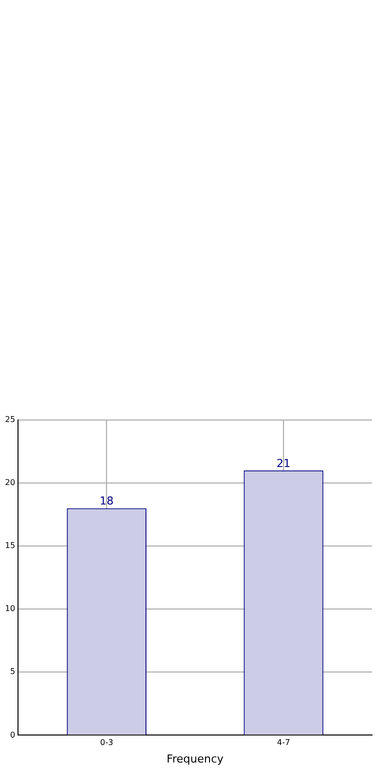 Image resolution: width=390 pixels, height=780 pixels. What do you see at coordinates (10, 609) in the screenshot?
I see `y-tick-label: 10` at bounding box center [10, 609].